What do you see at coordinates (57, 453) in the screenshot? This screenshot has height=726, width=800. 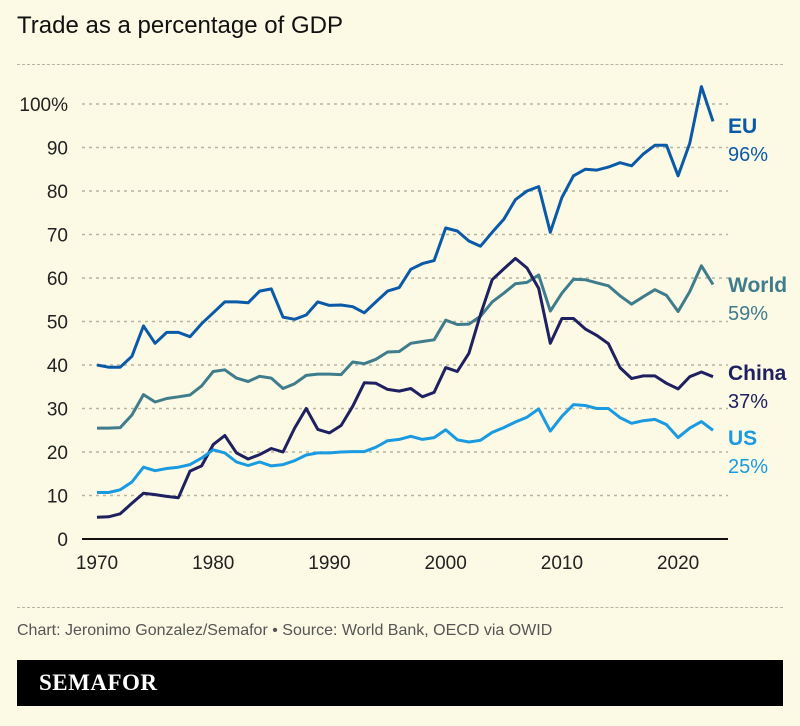 I see `y-tick-label: 20` at bounding box center [57, 453].